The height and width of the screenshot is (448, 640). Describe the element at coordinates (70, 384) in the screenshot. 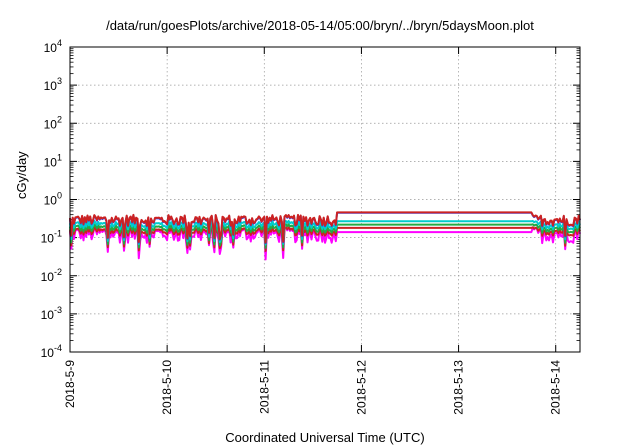

I see `x-tick-label: 2018-5-9` at that location.